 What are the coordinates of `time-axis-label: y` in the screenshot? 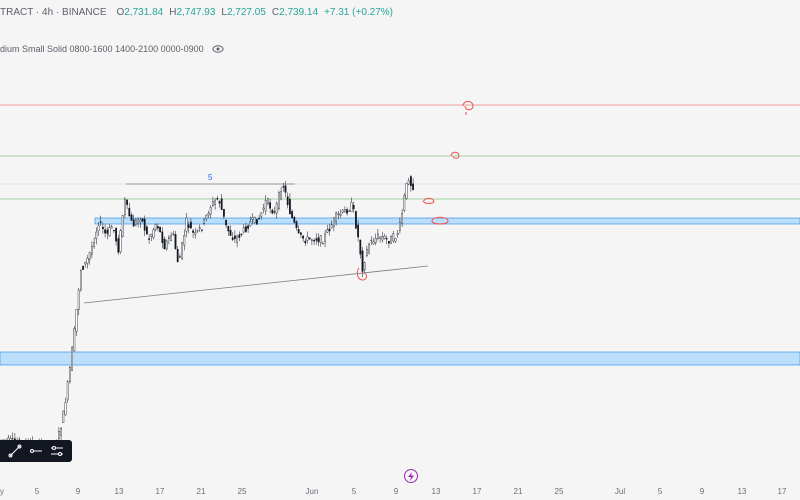 It's located at (2, 491).